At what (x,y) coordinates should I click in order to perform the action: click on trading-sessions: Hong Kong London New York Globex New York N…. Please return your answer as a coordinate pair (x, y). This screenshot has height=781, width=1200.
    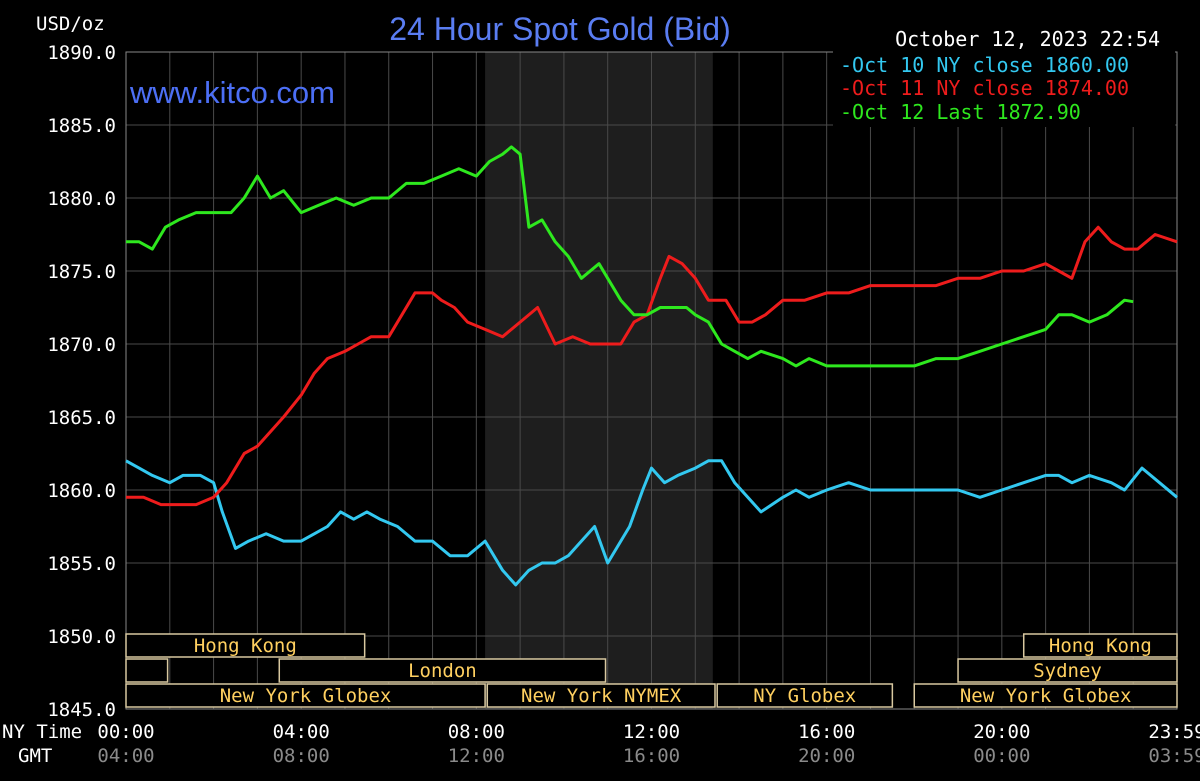
    Looking at the image, I should click on (651, 670).